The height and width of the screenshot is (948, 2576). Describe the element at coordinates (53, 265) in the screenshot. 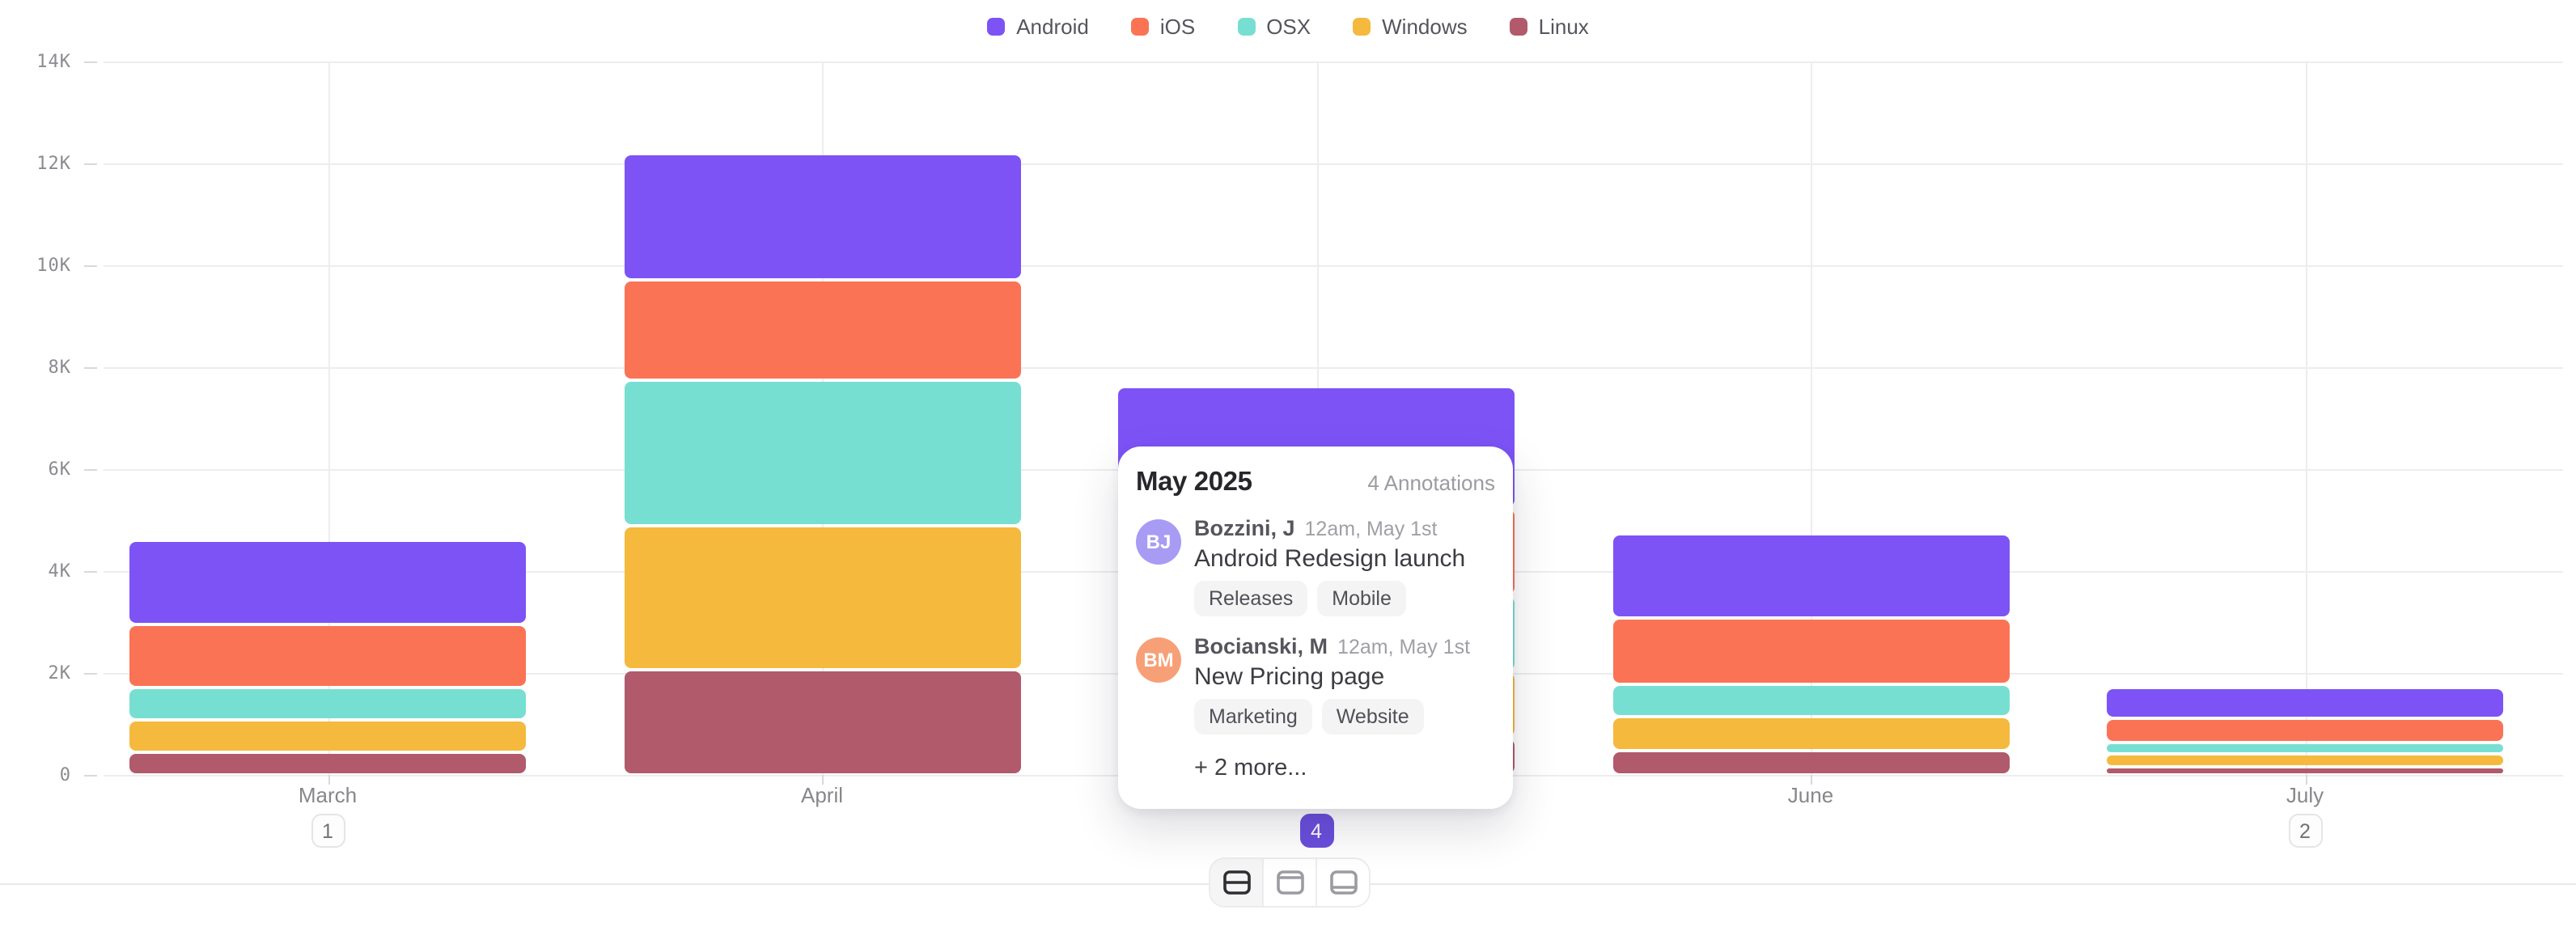

I see `y-axis-label: 10K` at that location.